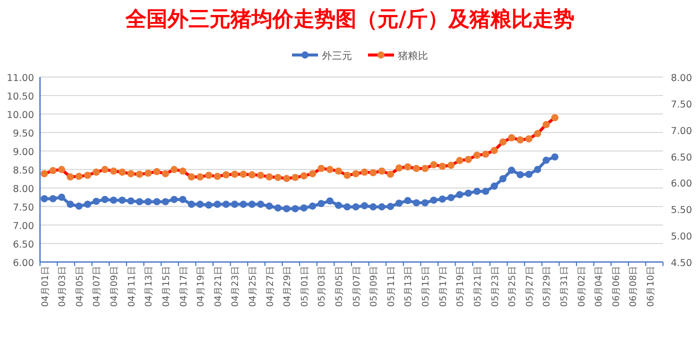 This screenshot has width=700, height=342. What do you see at coordinates (565, 286) in the screenshot?
I see `x-tick-label: 05月31日` at bounding box center [565, 286].